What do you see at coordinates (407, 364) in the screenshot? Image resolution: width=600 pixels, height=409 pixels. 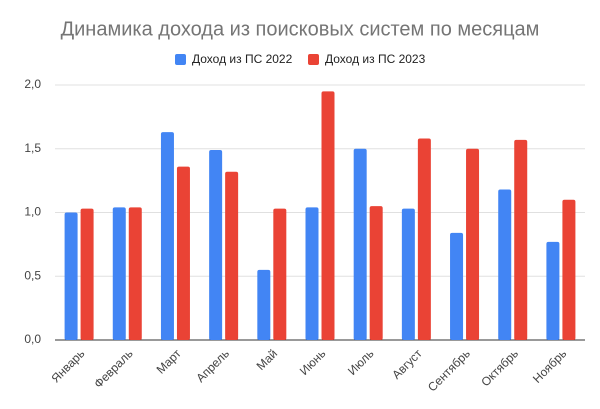 I see `x-tick-label: Август` at bounding box center [407, 364].